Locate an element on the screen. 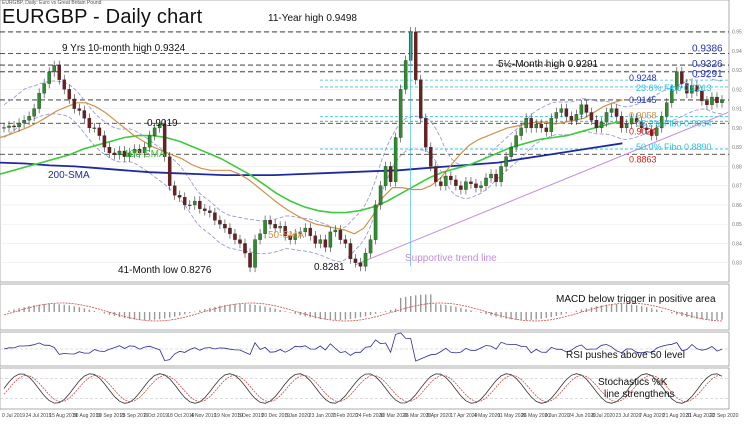  x-tick-label: 17 Apr 2020 is located at coordinates (463, 416).